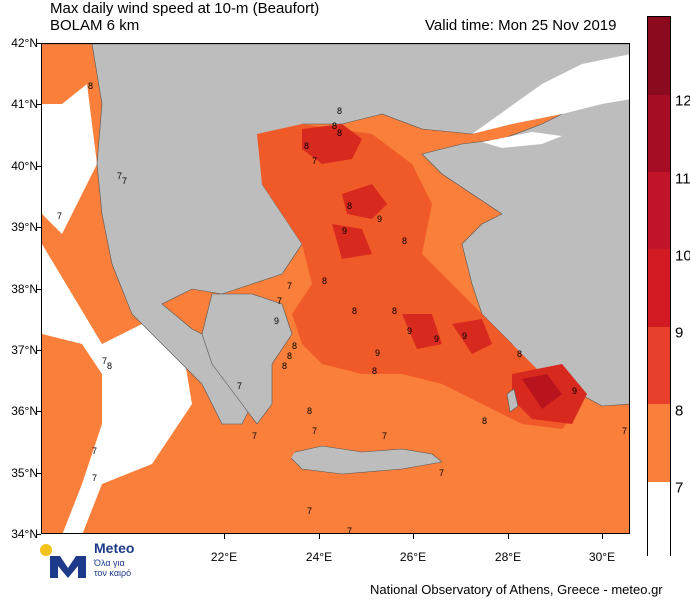 Image resolution: width=690 pixels, height=600 pixels. I want to click on central-aegean-bft9, so click(352, 241).